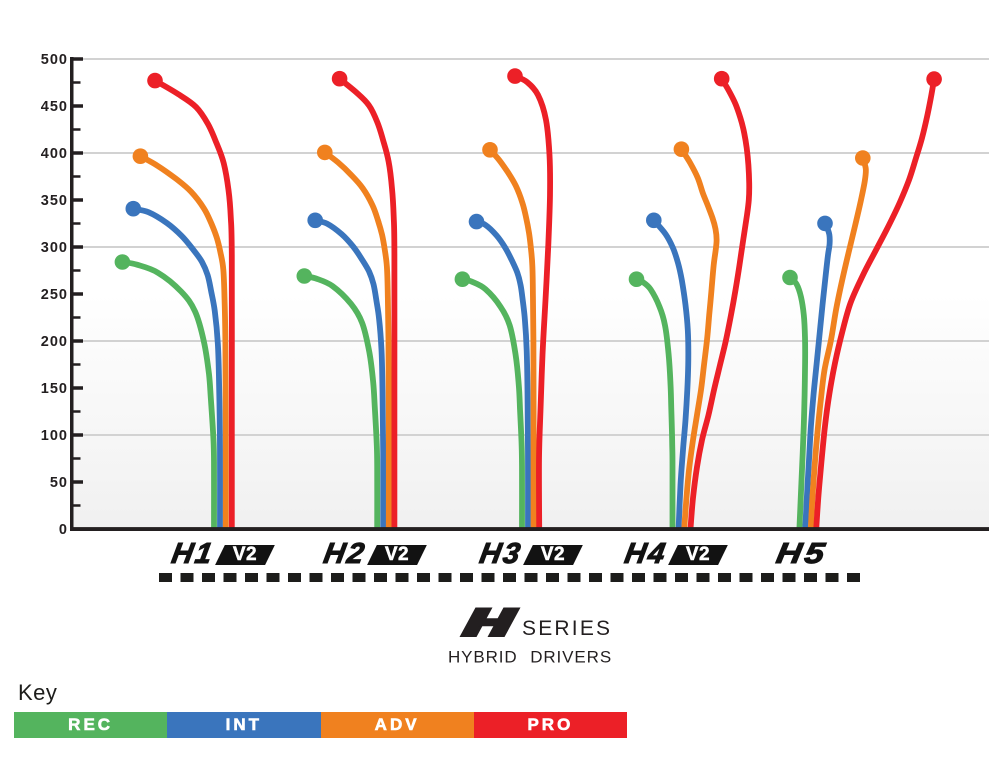  What do you see at coordinates (54, 60) in the screenshot?
I see `svg-text: 500` at bounding box center [54, 60].